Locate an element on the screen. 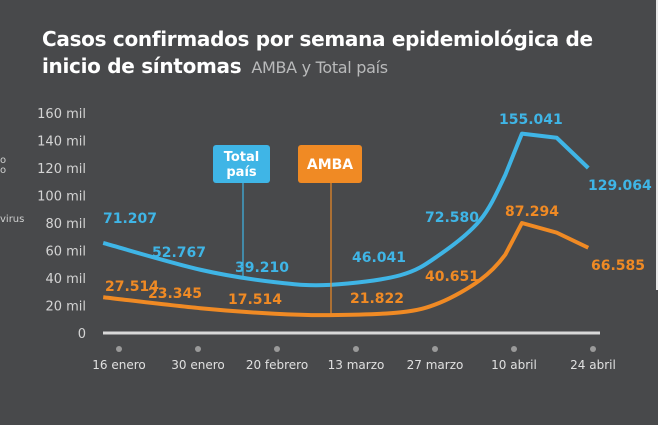 Image resolution: width=658 pixels, height=425 pixels. y-tick-label: 40 mil is located at coordinates (65, 279).